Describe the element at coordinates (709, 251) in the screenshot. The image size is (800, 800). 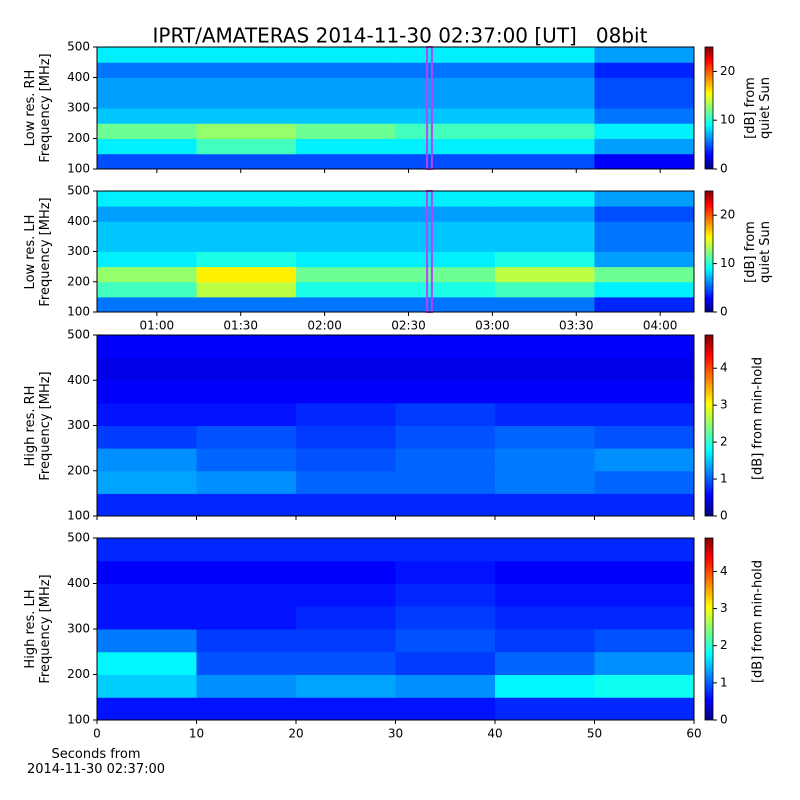
I see `colorbar` at that location.